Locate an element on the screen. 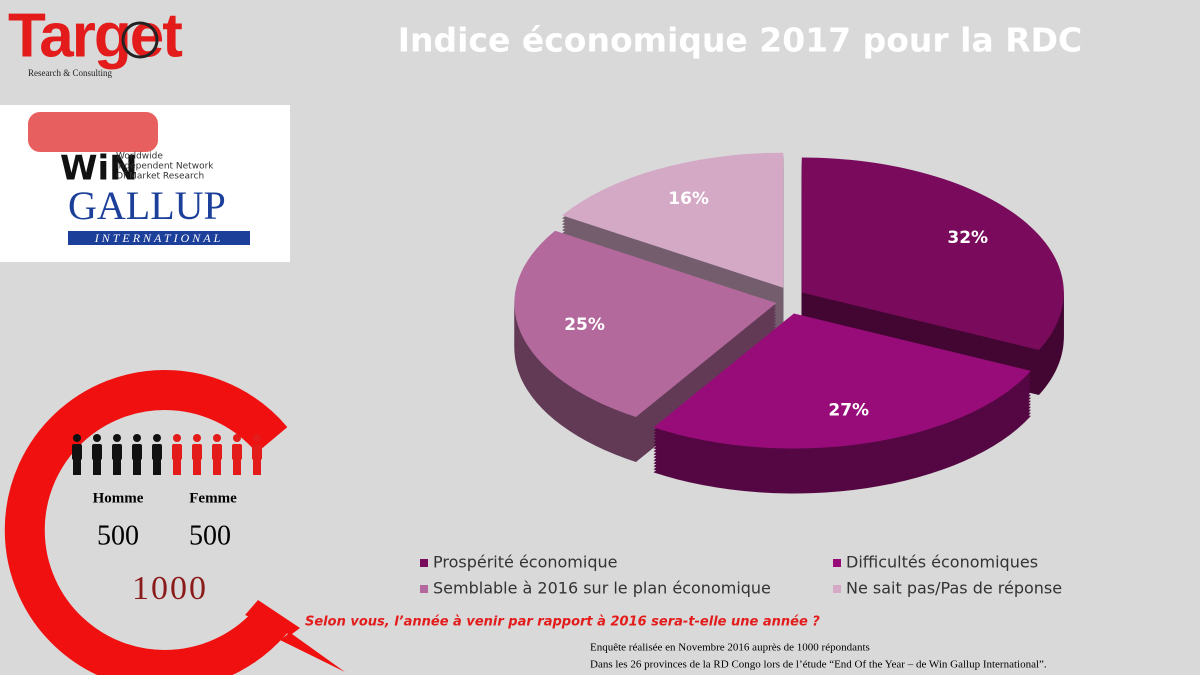 The width and height of the screenshot is (1200, 675). brand-sub: Research & Consulting is located at coordinates (70, 73).